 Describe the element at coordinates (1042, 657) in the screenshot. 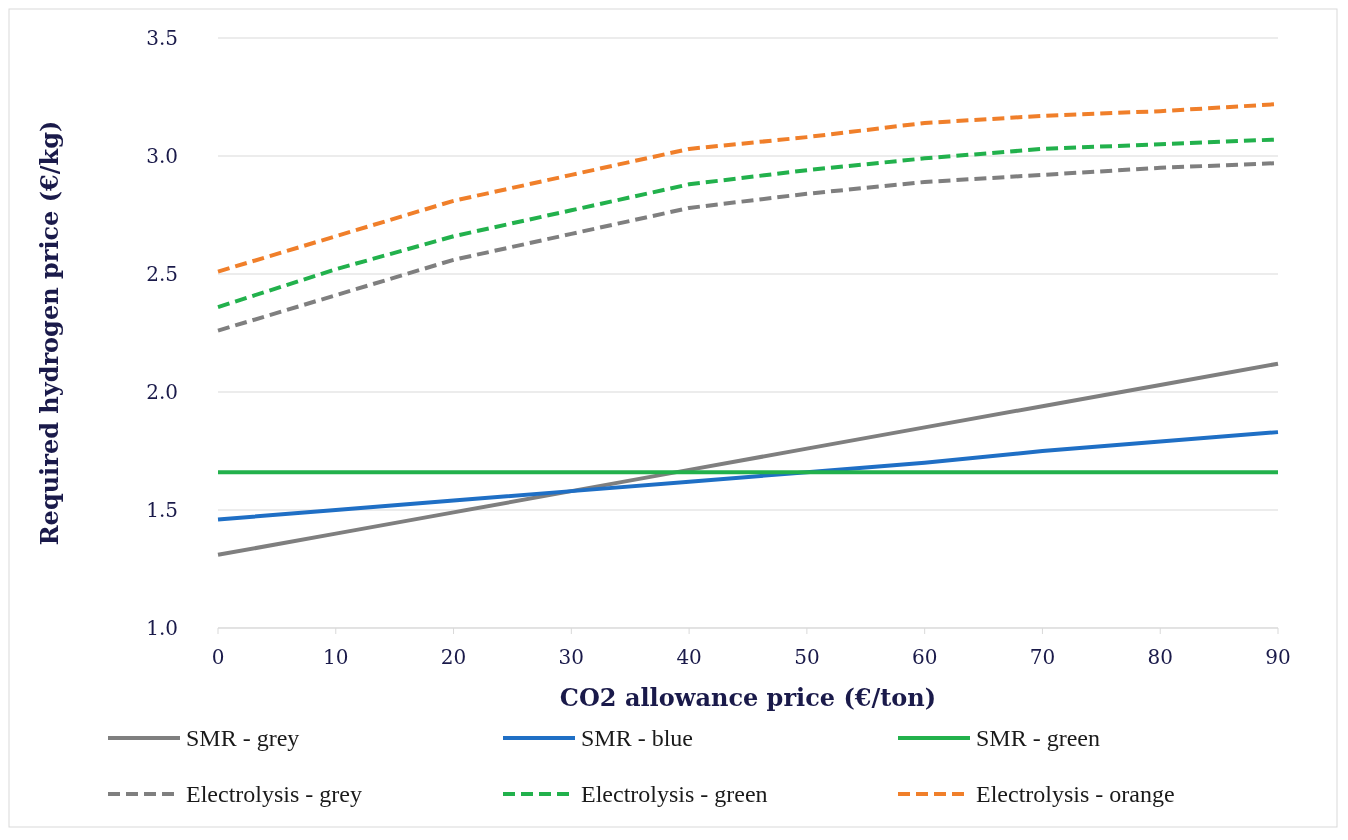

I see `x-tick-label: 70` at that location.